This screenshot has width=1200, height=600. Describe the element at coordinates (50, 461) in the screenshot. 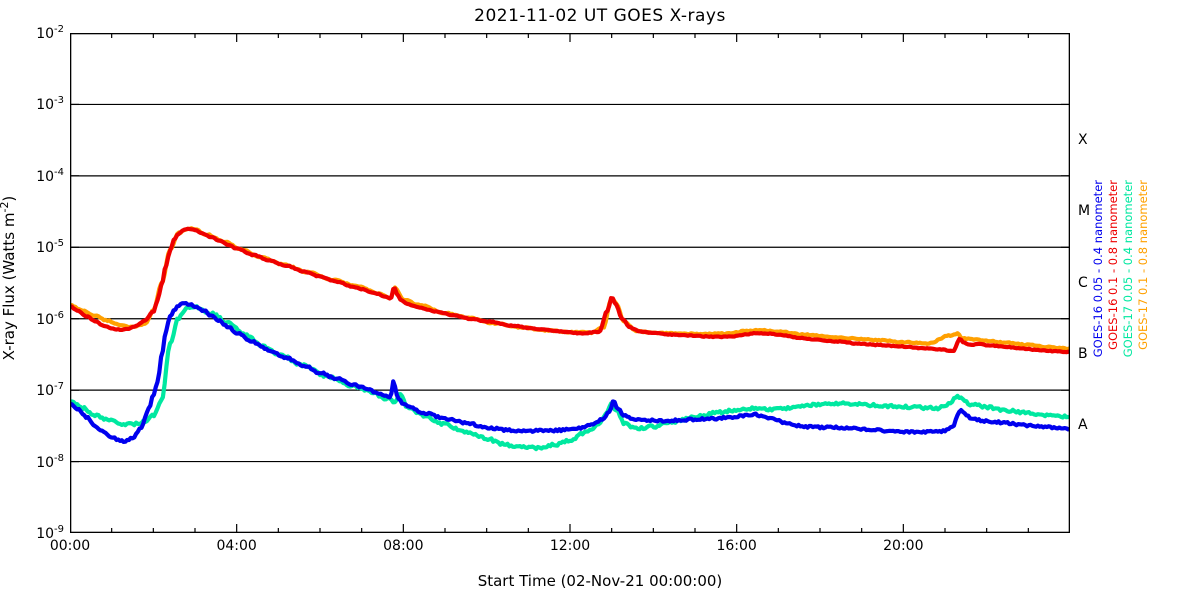

I see `y-tick-label: 10⁻⁸` at that location.